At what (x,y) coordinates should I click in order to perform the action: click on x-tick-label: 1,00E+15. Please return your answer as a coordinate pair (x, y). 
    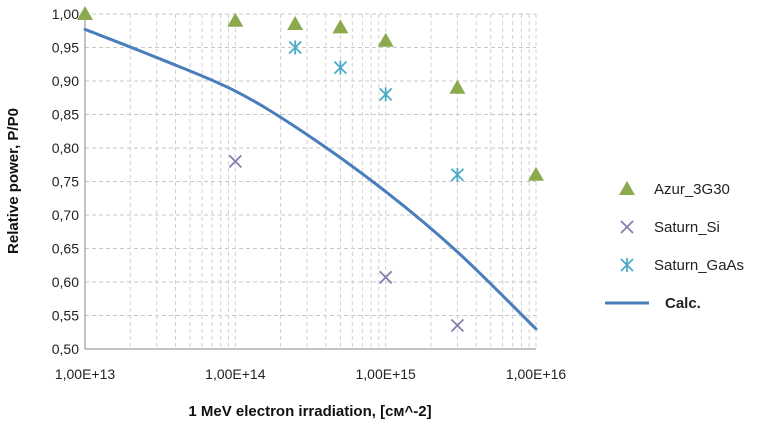
    Looking at the image, I should click on (385, 374).